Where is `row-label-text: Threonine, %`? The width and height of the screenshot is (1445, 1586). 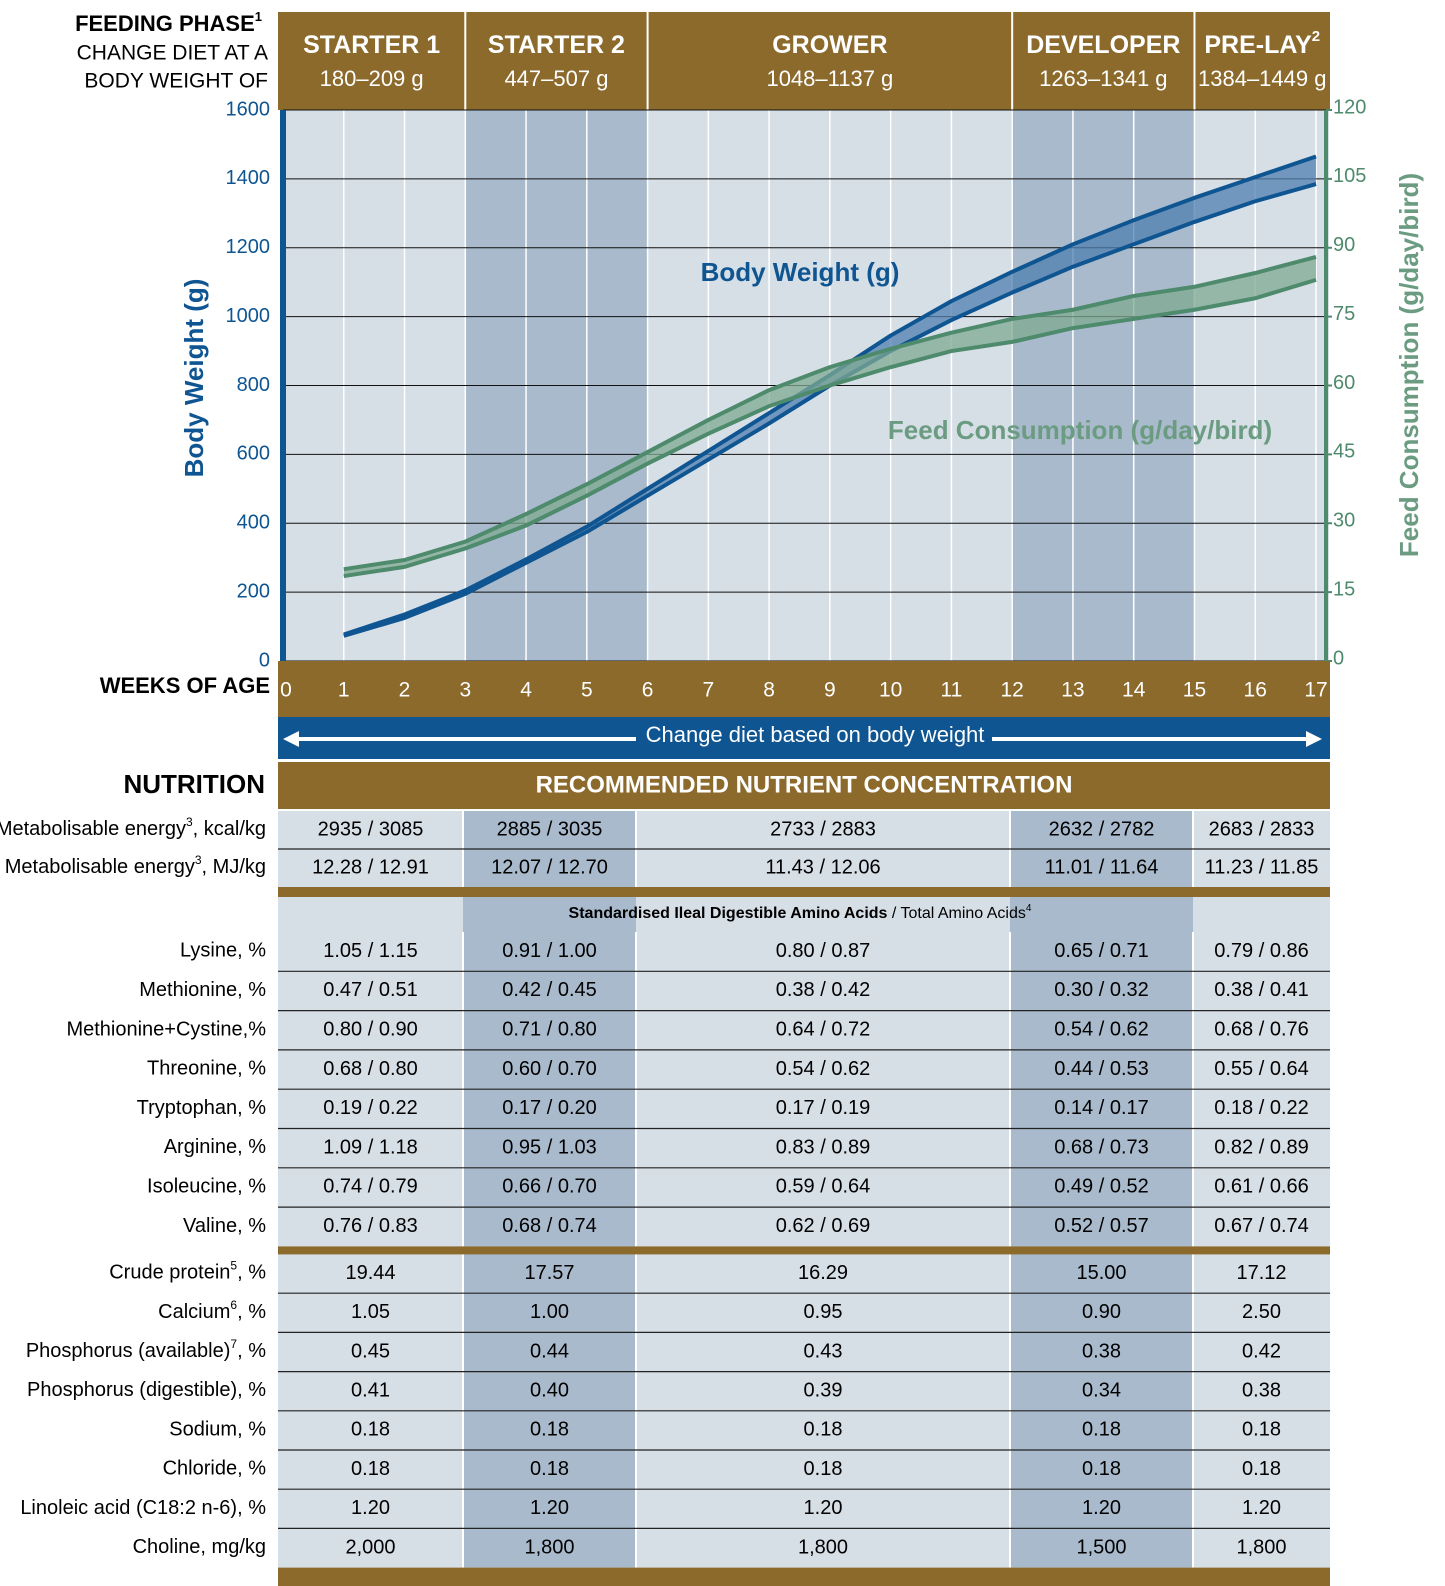
row-label-text: Threonine, % is located at coordinates (206, 1069).